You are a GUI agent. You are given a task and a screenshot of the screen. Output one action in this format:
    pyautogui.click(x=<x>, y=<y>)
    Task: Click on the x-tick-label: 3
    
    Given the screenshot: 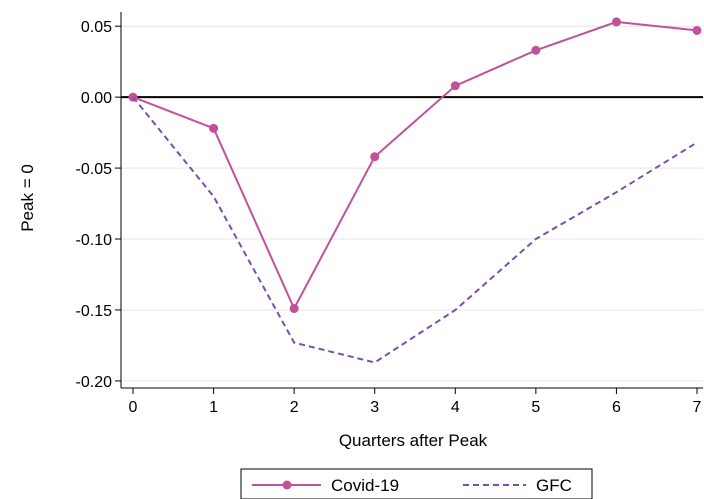 What is the action you would take?
    pyautogui.click(x=374, y=407)
    